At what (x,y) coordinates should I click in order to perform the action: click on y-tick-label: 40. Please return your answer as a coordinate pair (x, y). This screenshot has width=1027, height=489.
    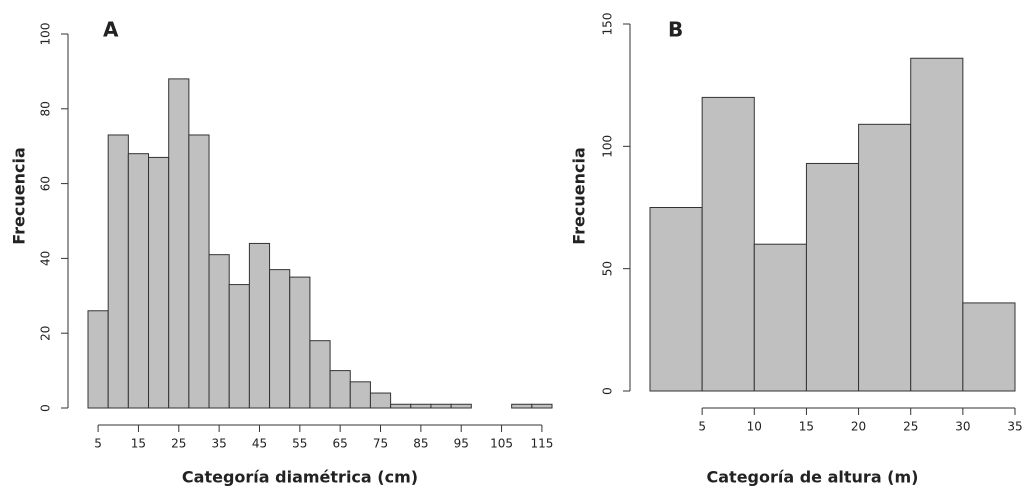
    Looking at the image, I should click on (46, 258).